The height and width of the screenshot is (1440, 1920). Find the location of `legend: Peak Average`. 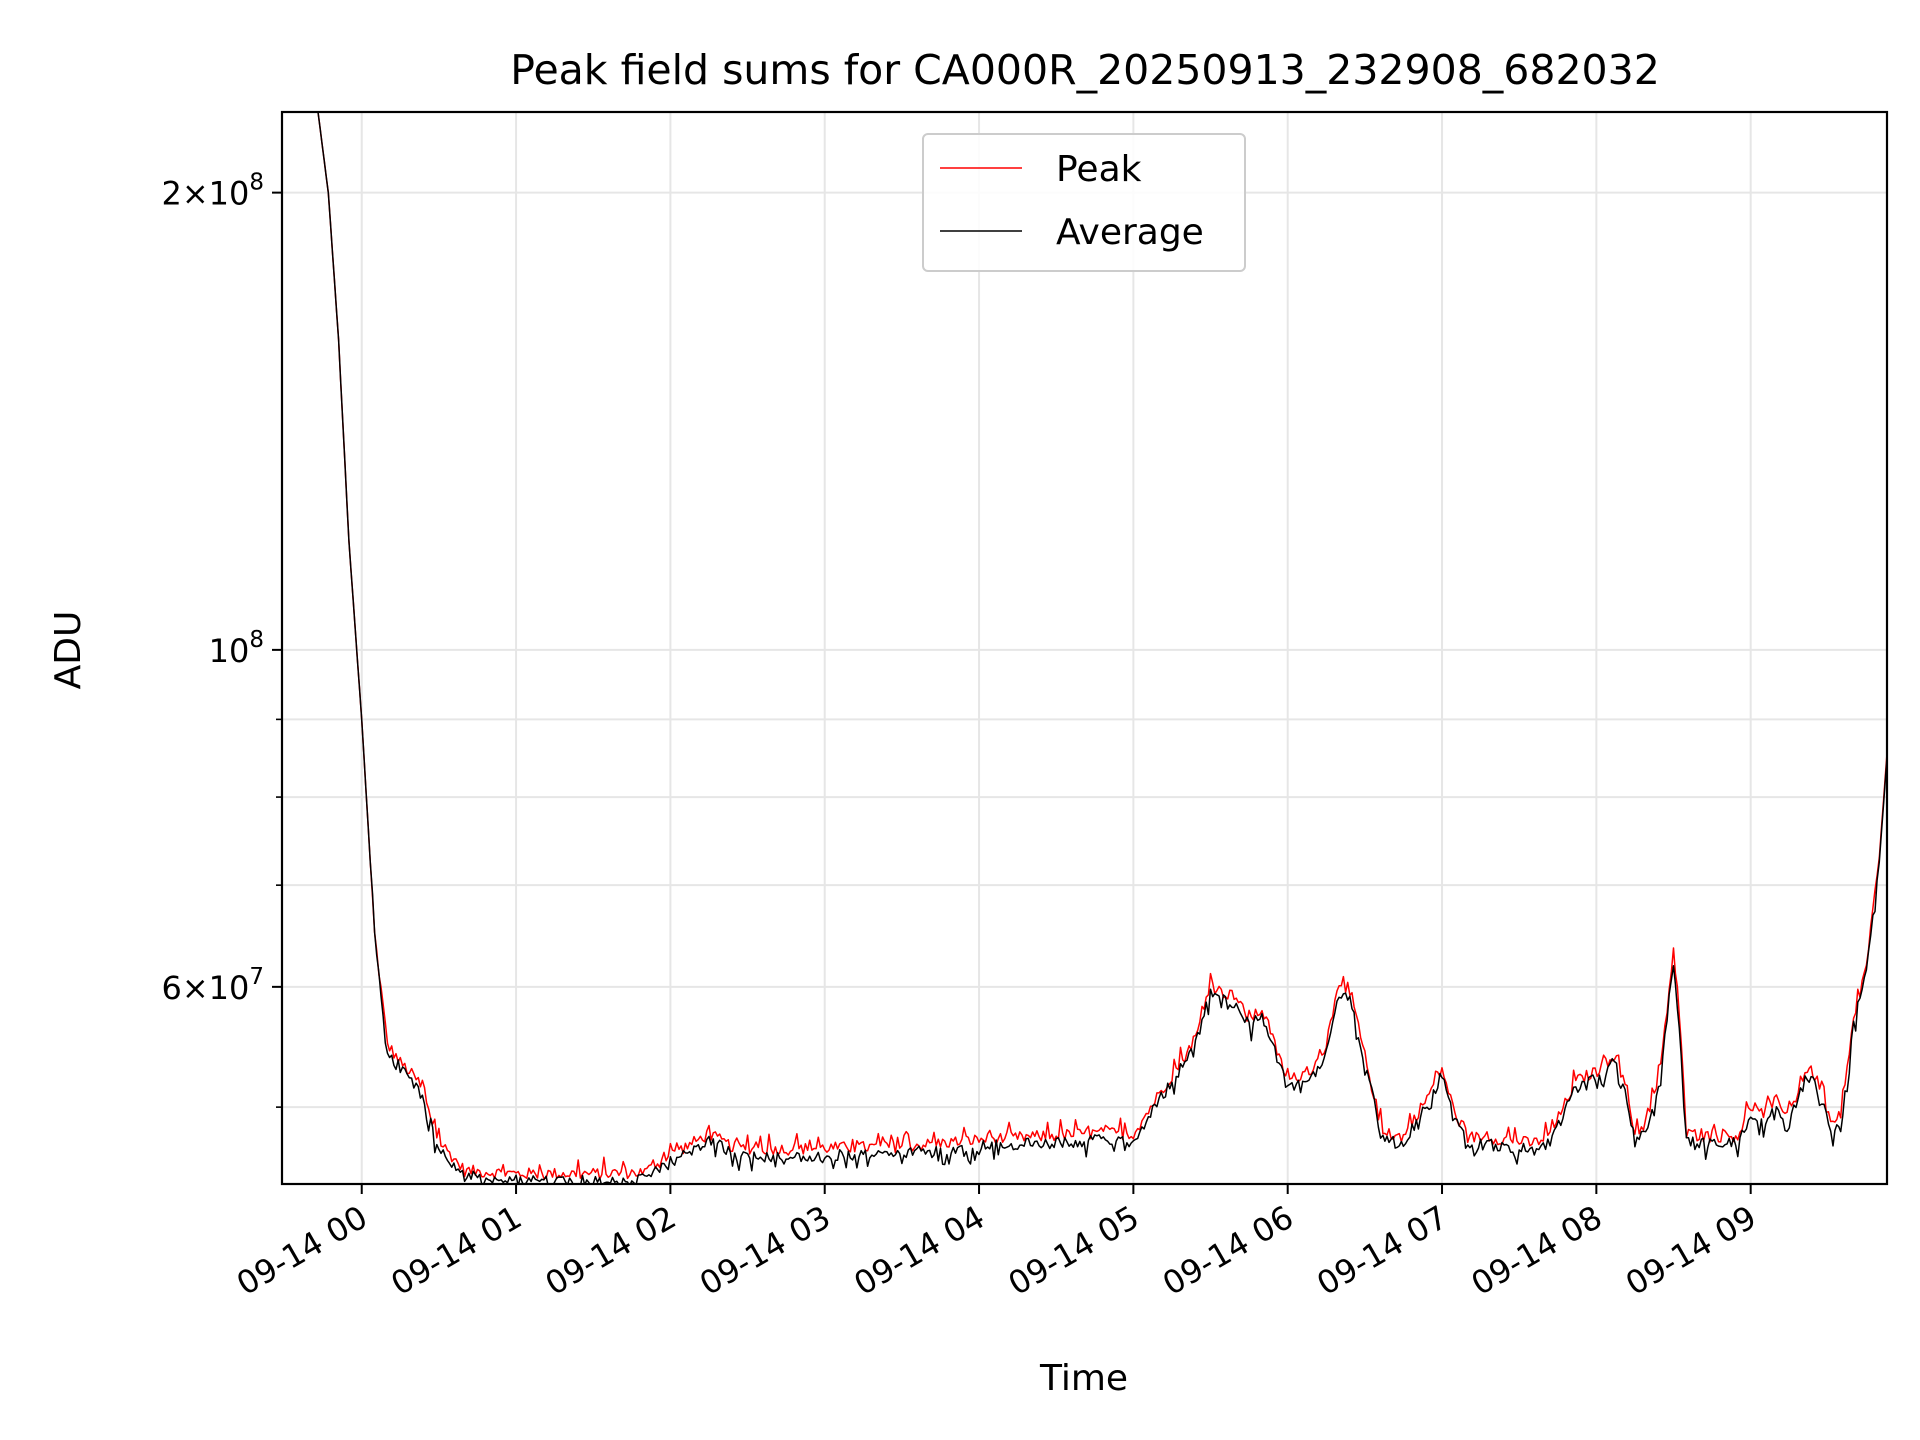

legend: Peak Average is located at coordinates (1084, 202).